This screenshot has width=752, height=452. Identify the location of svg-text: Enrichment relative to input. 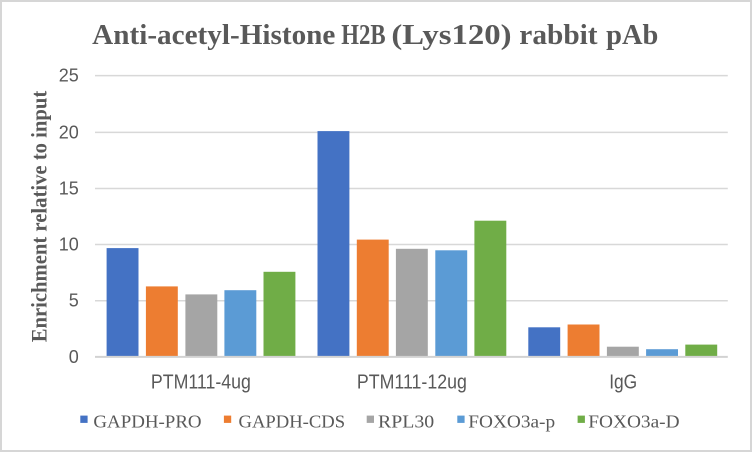
(39, 216).